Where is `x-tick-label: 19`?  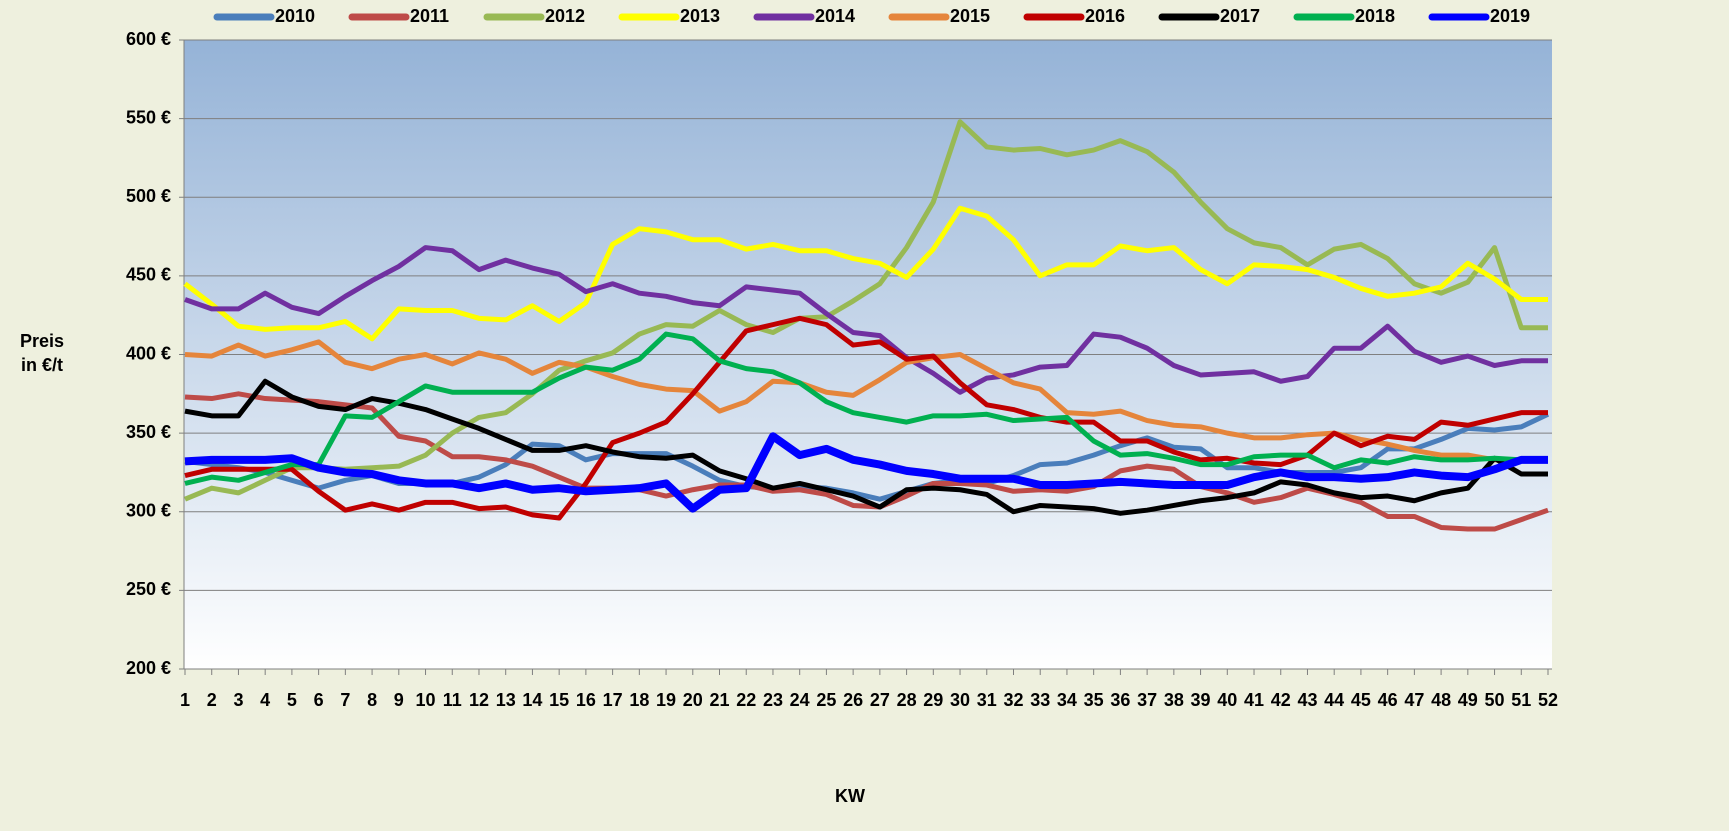
x-tick-label: 19 is located at coordinates (666, 700).